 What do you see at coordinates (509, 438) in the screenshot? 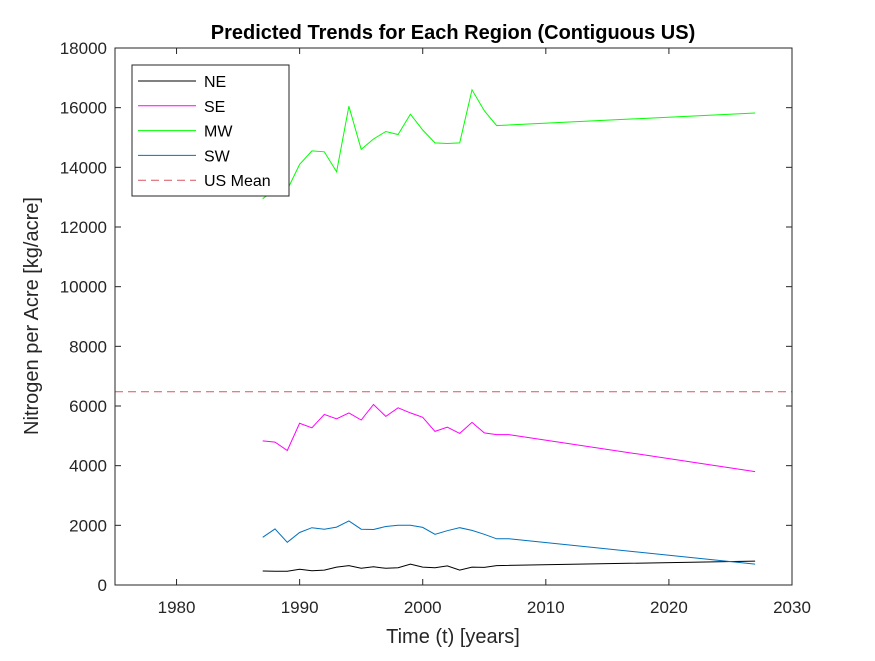
I see `series-line-se` at bounding box center [509, 438].